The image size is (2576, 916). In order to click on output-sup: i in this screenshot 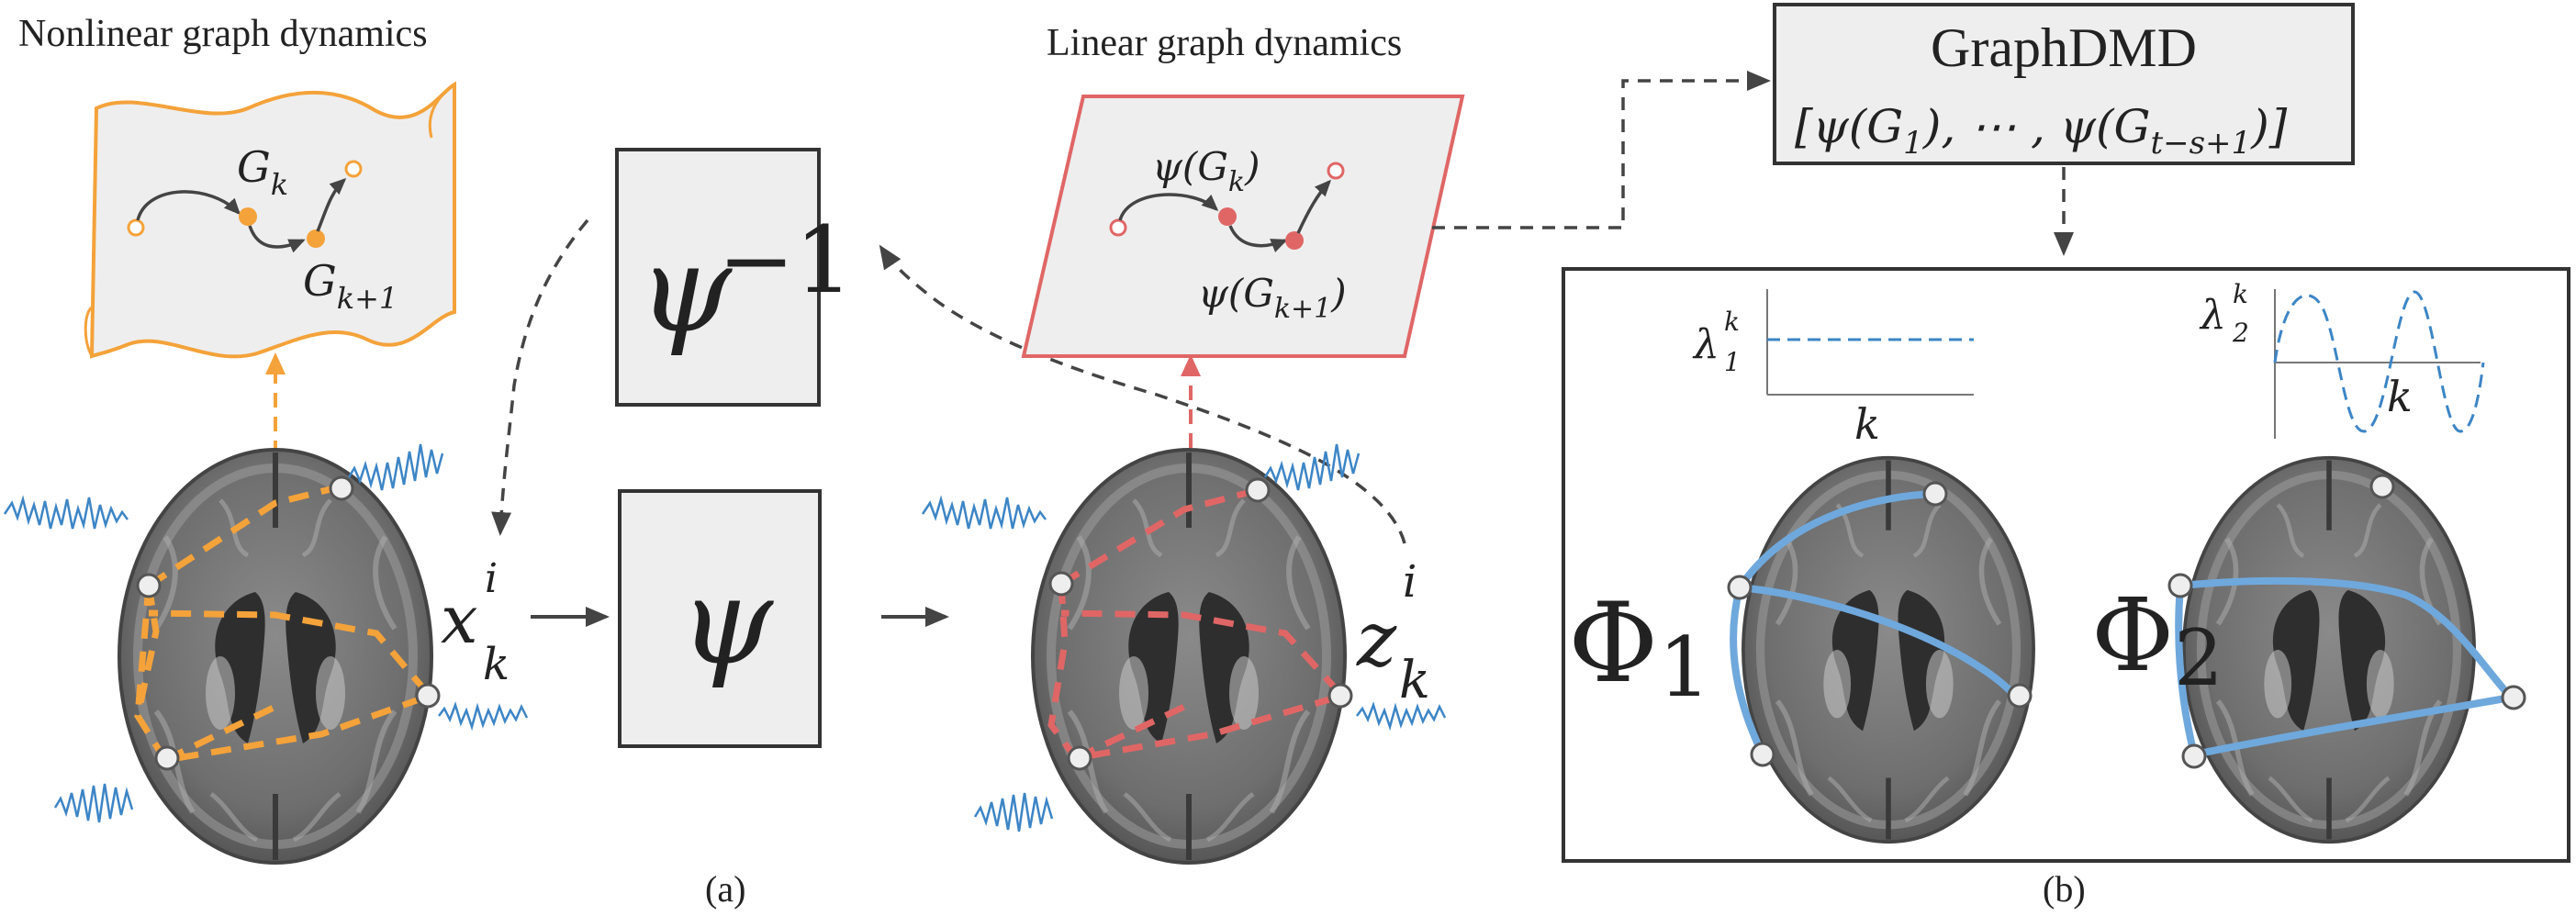, I will do `click(1410, 582)`.